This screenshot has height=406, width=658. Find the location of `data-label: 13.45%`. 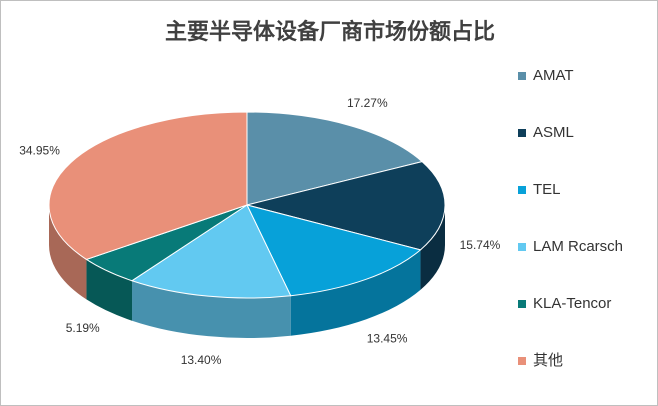

data-label: 13.45% is located at coordinates (387, 338).